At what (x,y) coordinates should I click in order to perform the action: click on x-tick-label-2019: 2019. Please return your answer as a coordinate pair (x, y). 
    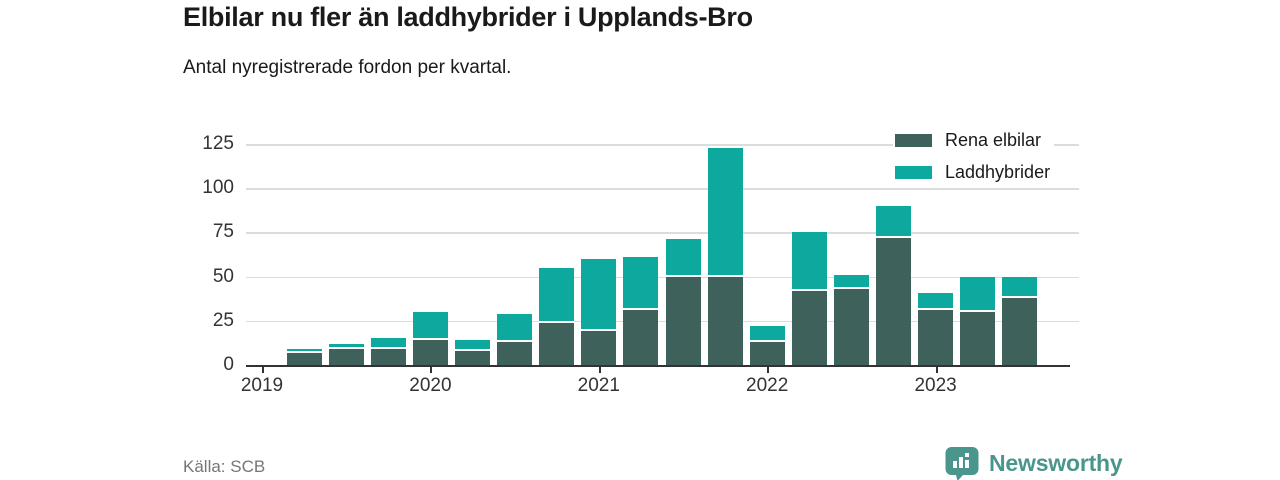
    Looking at the image, I should click on (262, 385).